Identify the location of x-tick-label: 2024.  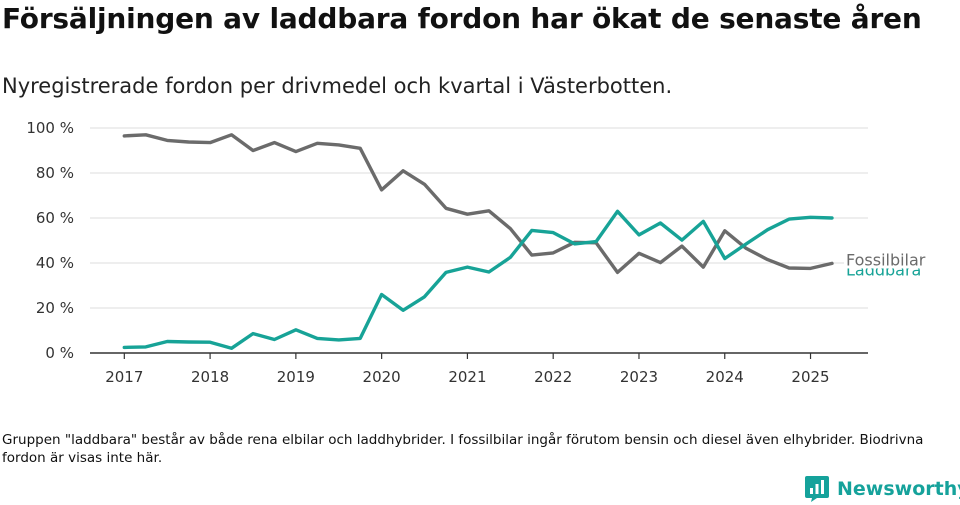
(725, 377).